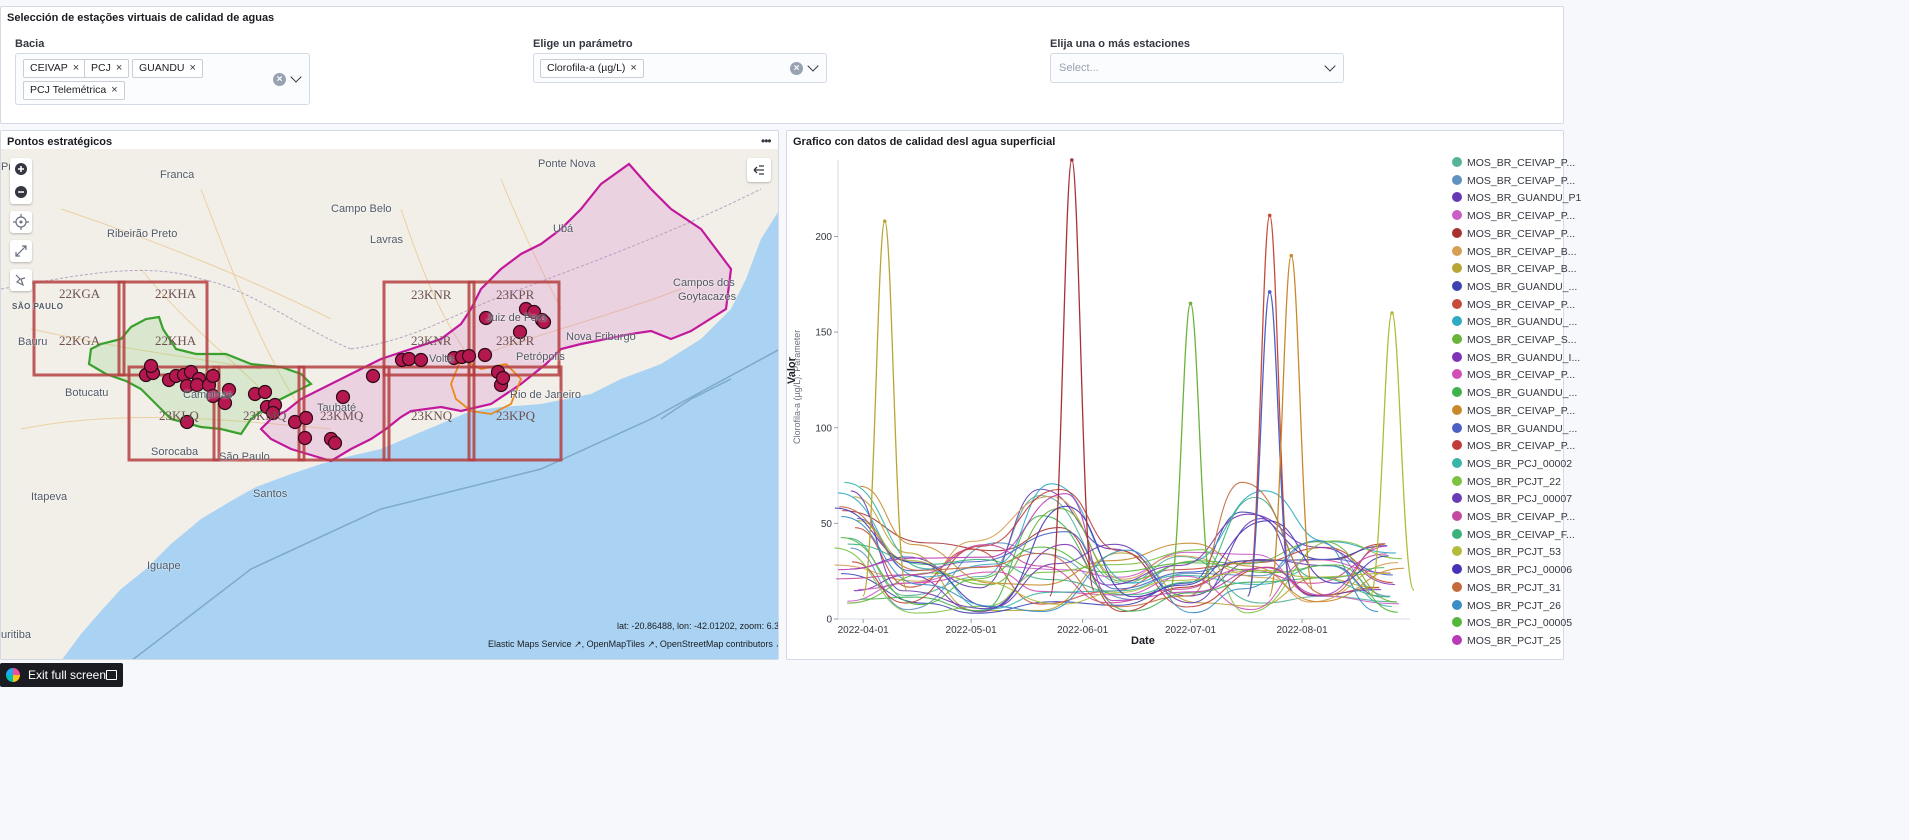  Describe the element at coordinates (1512, 499) in the screenshot. I see `legend-item: MOS_BR_PCJ_00007` at that location.